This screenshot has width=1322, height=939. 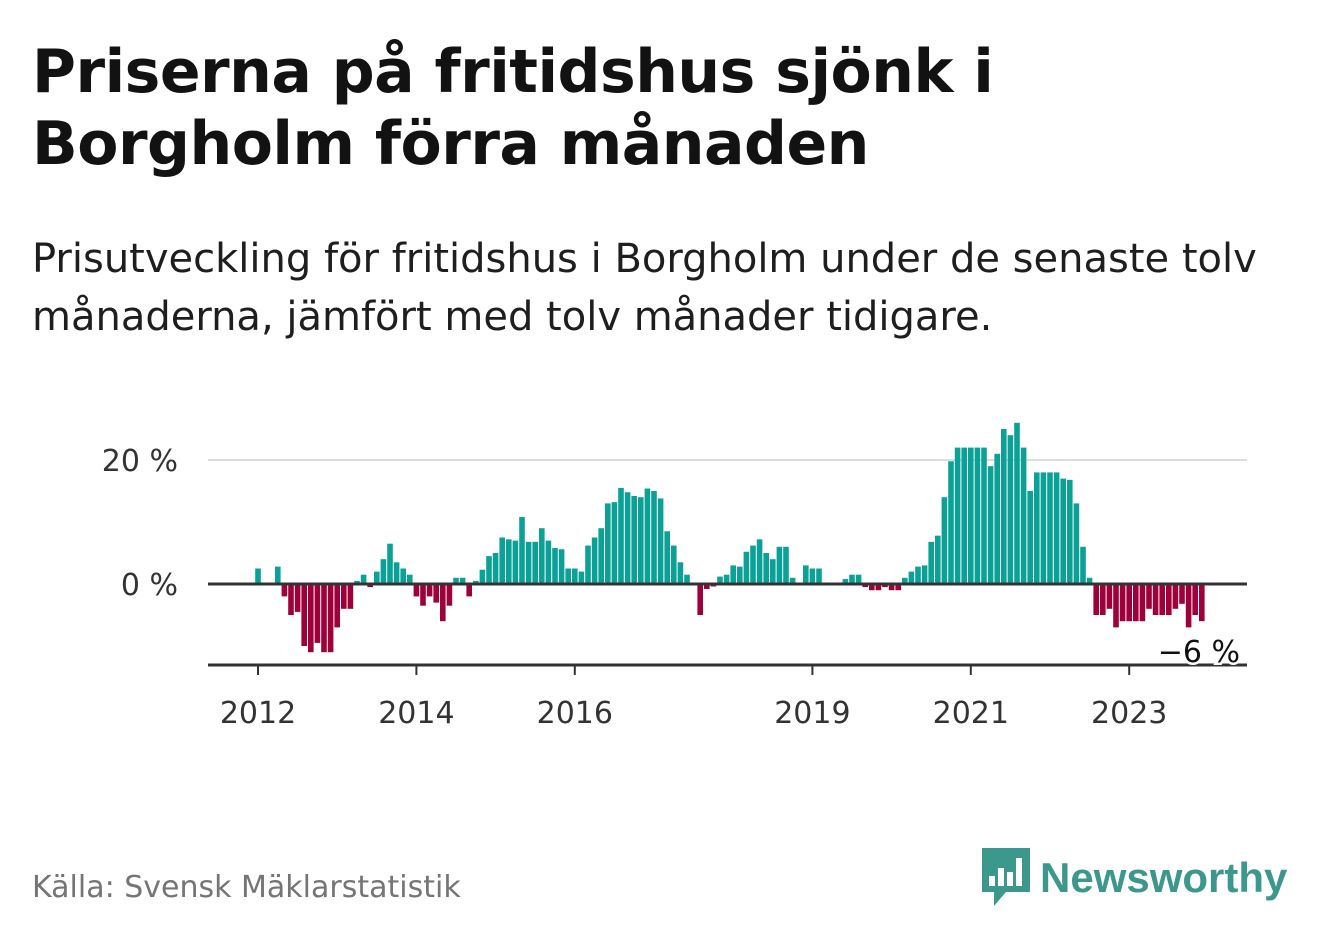 I want to click on x-tick-label: 2012, so click(x=258, y=713).